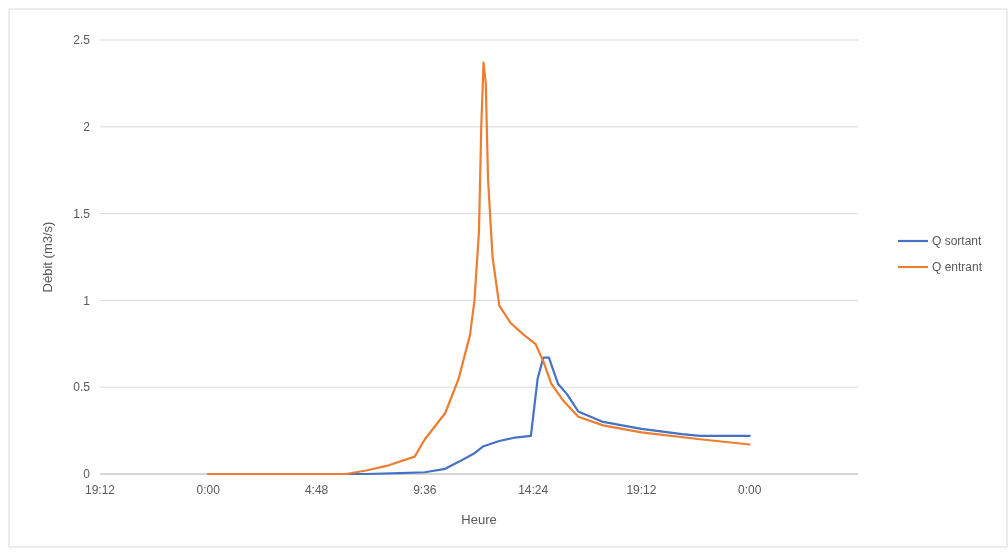 The image size is (1008, 554). What do you see at coordinates (957, 267) in the screenshot?
I see `legend-label: Q entrant` at bounding box center [957, 267].